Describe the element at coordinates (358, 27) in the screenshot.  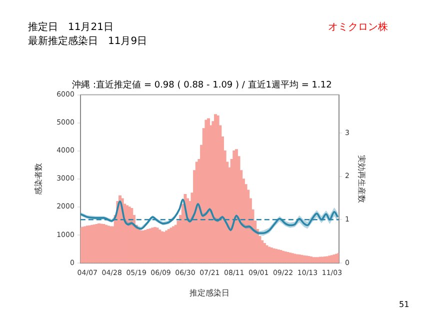
I see `text: オミクロン株` at that location.